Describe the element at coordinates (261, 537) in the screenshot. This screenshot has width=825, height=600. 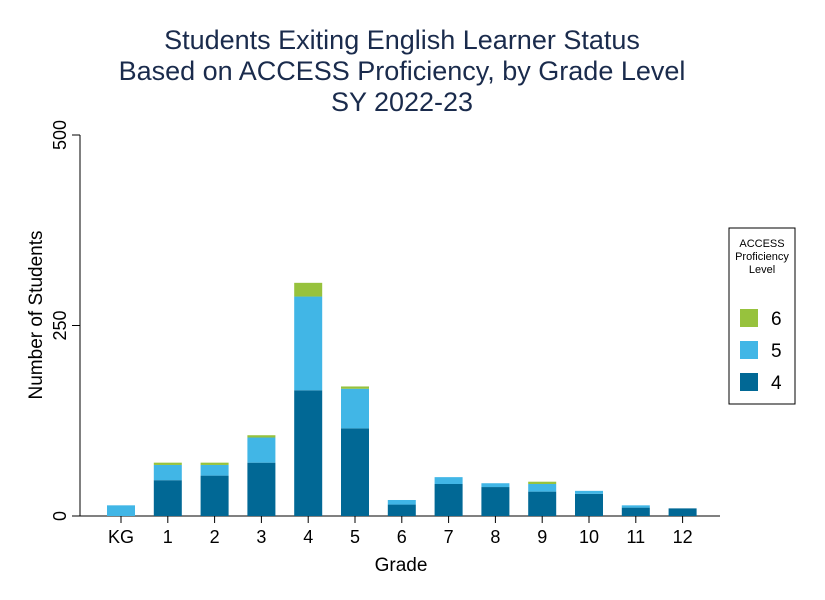
I see `x-tick-label: 3` at that location.